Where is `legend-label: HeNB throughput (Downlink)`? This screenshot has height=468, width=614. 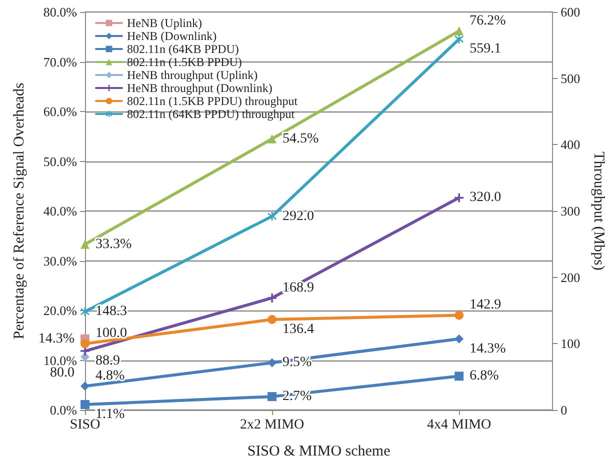
legend-label: HeNB throughput (Downlink) is located at coordinates (199, 88).